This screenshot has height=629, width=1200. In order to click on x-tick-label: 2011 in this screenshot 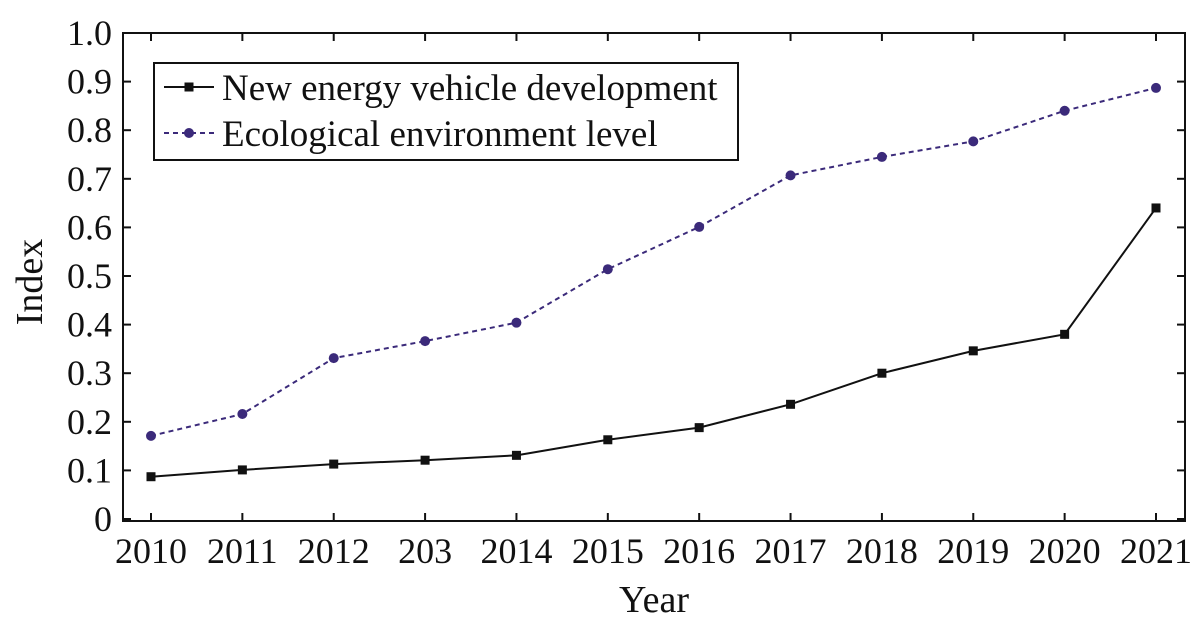, I will do `click(242, 551)`.